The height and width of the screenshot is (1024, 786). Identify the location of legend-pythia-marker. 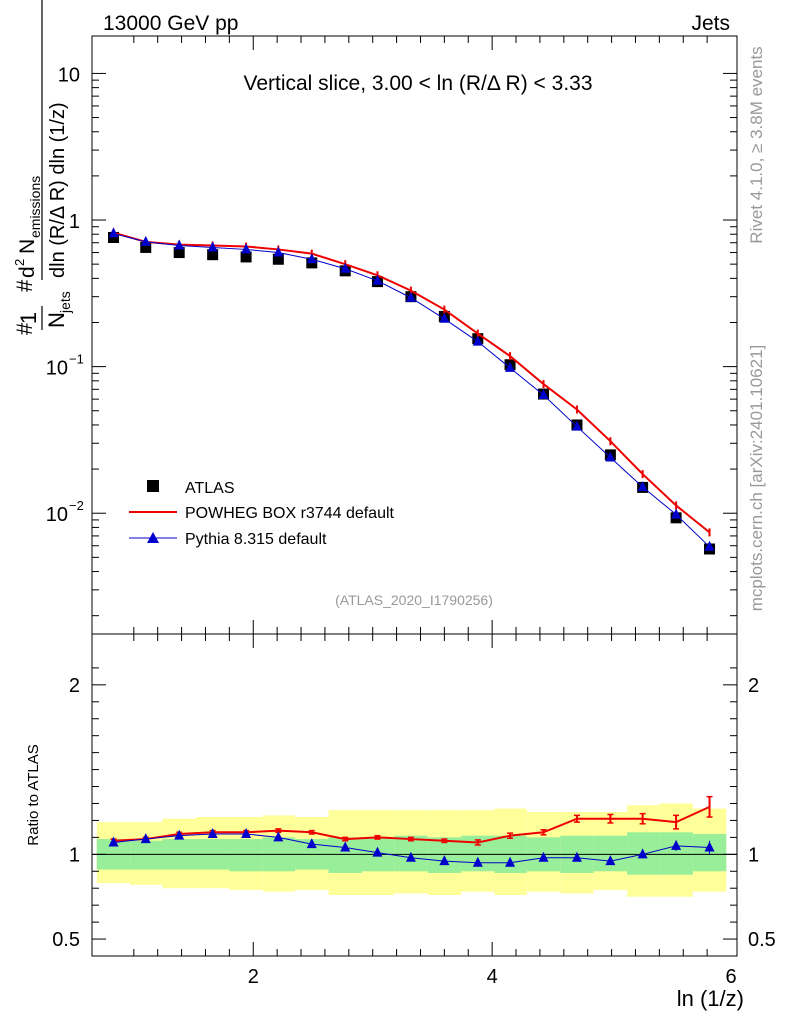
(153, 537).